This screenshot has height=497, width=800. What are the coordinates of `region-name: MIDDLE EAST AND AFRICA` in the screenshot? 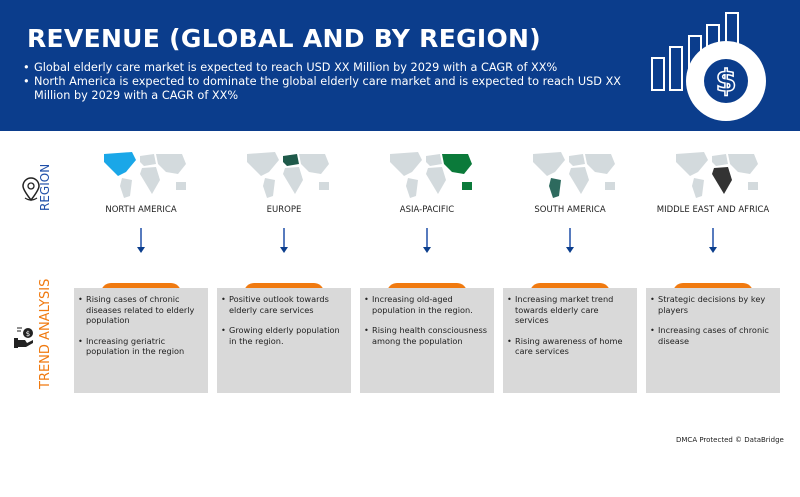 It's located at (713, 210).